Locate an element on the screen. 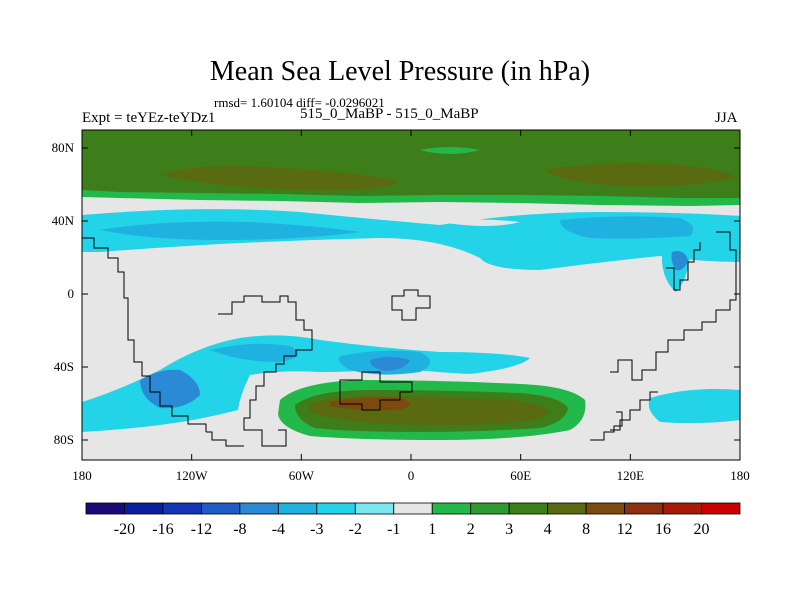 This screenshot has height=600, width=800. southeast-blue-patch is located at coordinates (694, 406).